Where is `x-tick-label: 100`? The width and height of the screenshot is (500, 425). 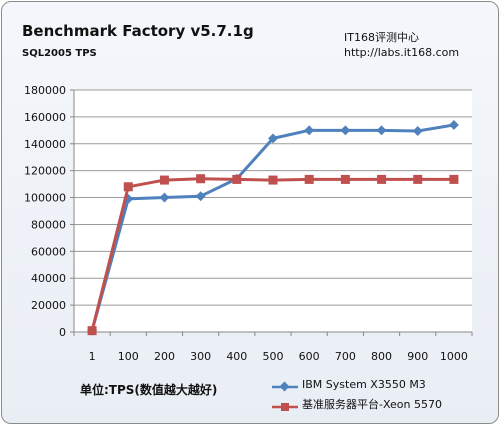
x-tick-label: 100 is located at coordinates (128, 356).